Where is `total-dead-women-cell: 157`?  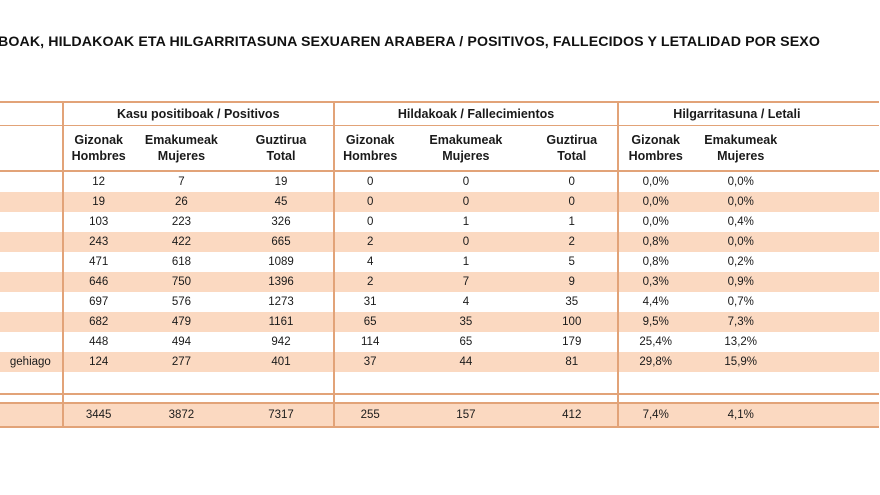
total-dead-women-cell: 157 is located at coordinates (466, 415).